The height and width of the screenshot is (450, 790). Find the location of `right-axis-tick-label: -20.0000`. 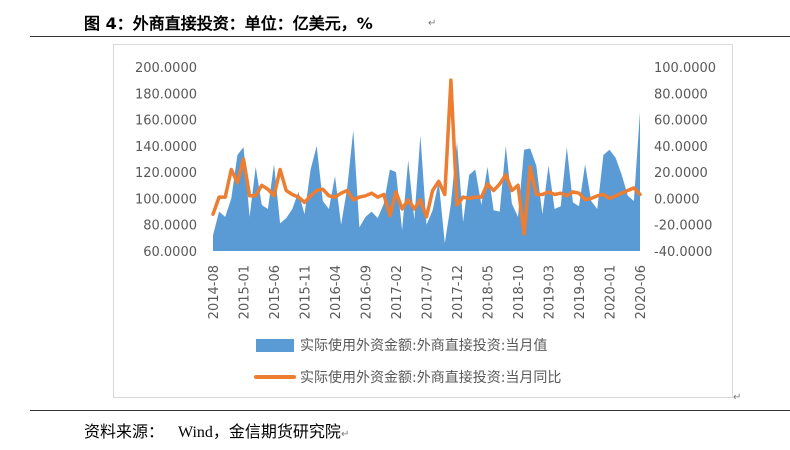

right-axis-tick-label: -20.0000 is located at coordinates (683, 226).